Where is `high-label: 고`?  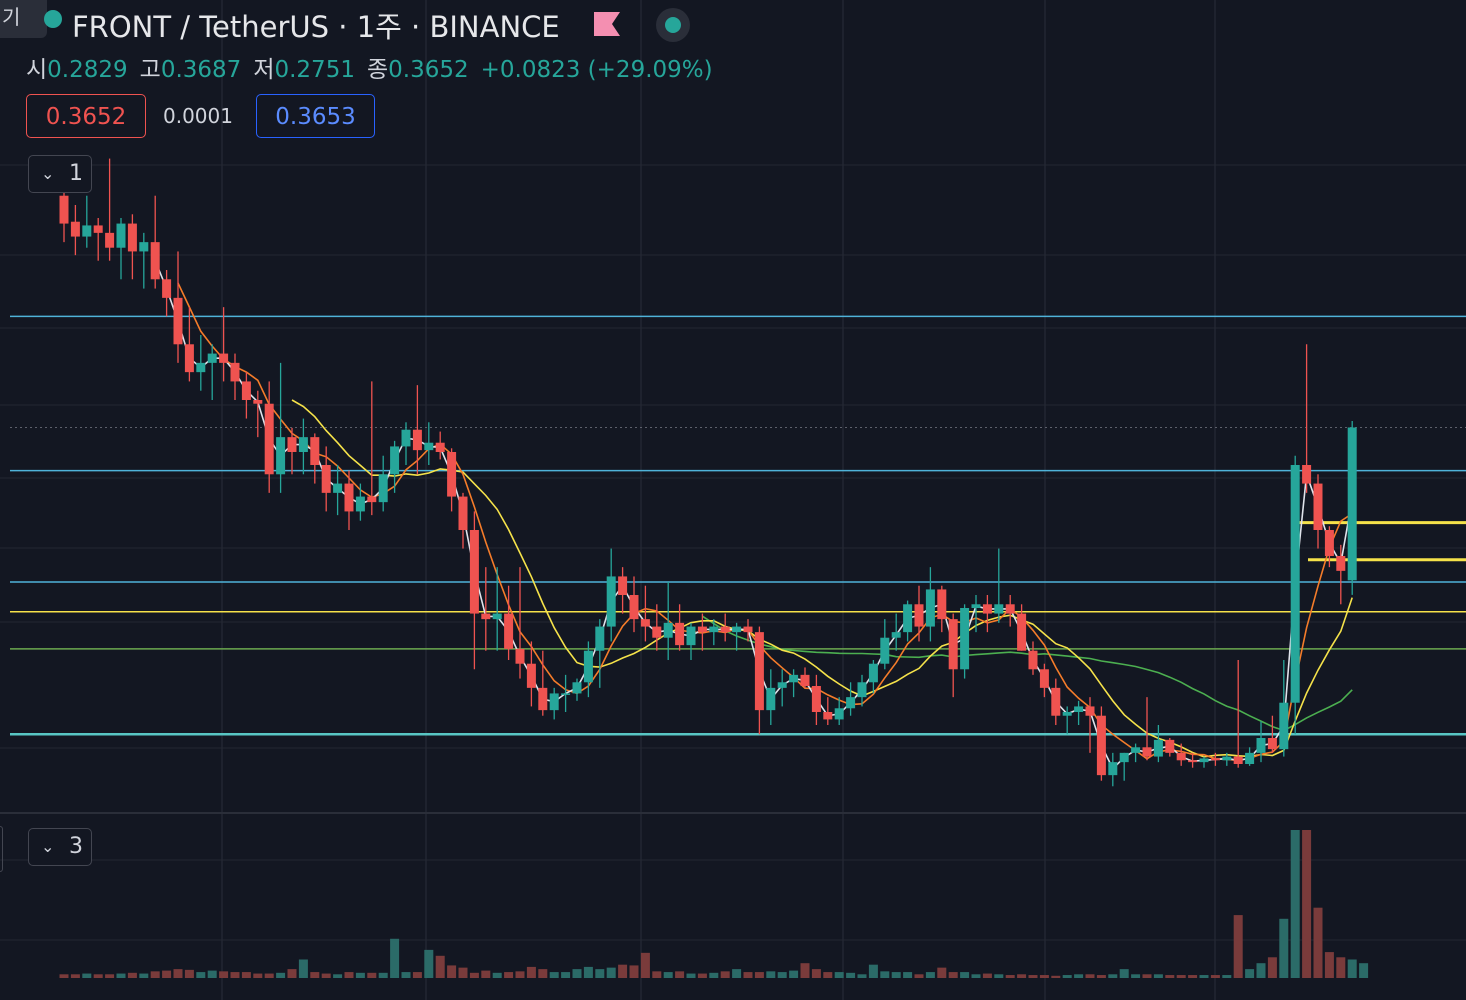
high-label: 고 is located at coordinates (150, 70).